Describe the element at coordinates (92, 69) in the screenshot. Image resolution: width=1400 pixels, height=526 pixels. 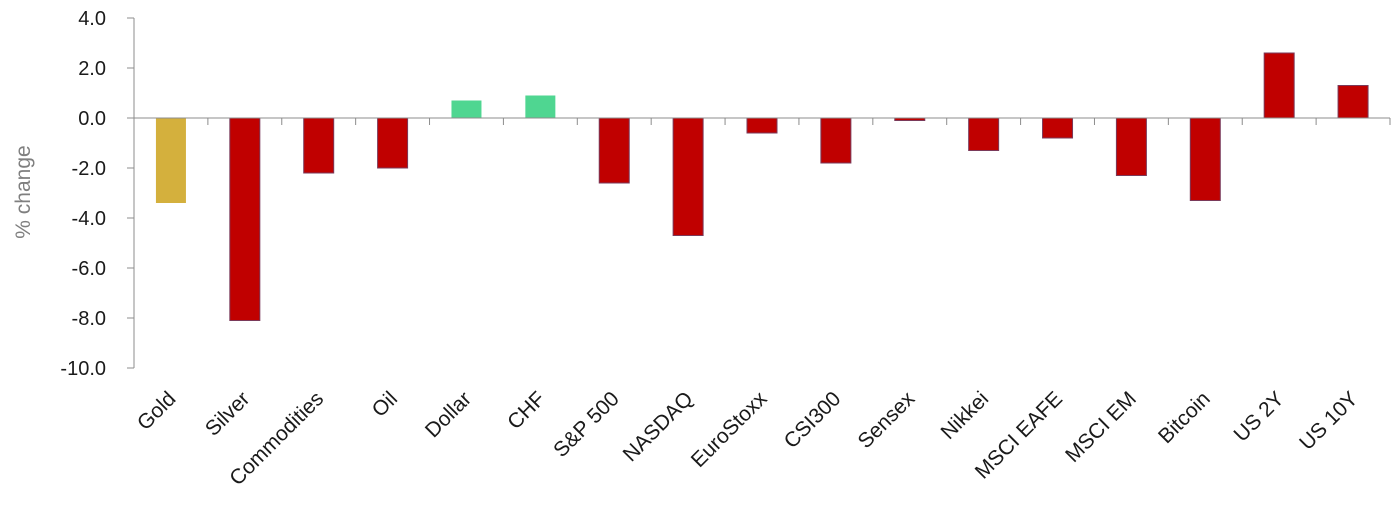
I see `y-tick-label: 2.0` at that location.